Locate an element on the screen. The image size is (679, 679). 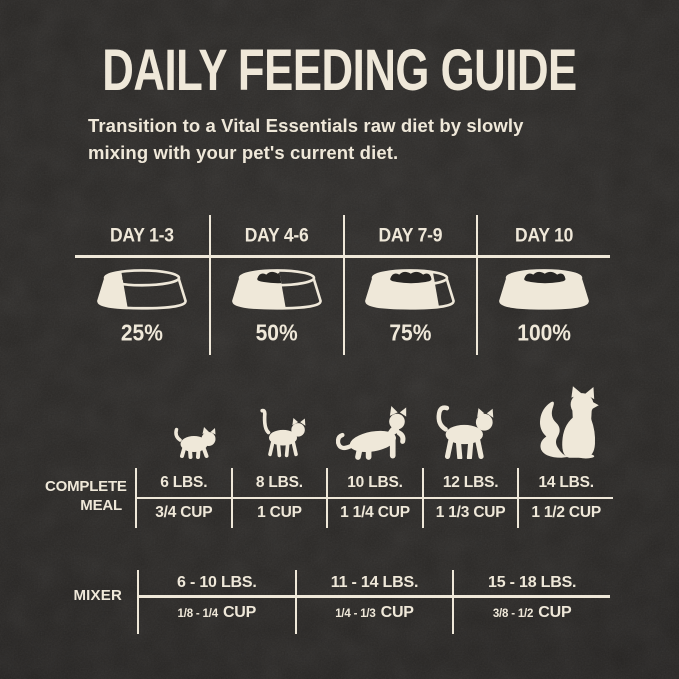
transition-column-day-4-6: DAY 4-6 50% is located at coordinates (275, 285).